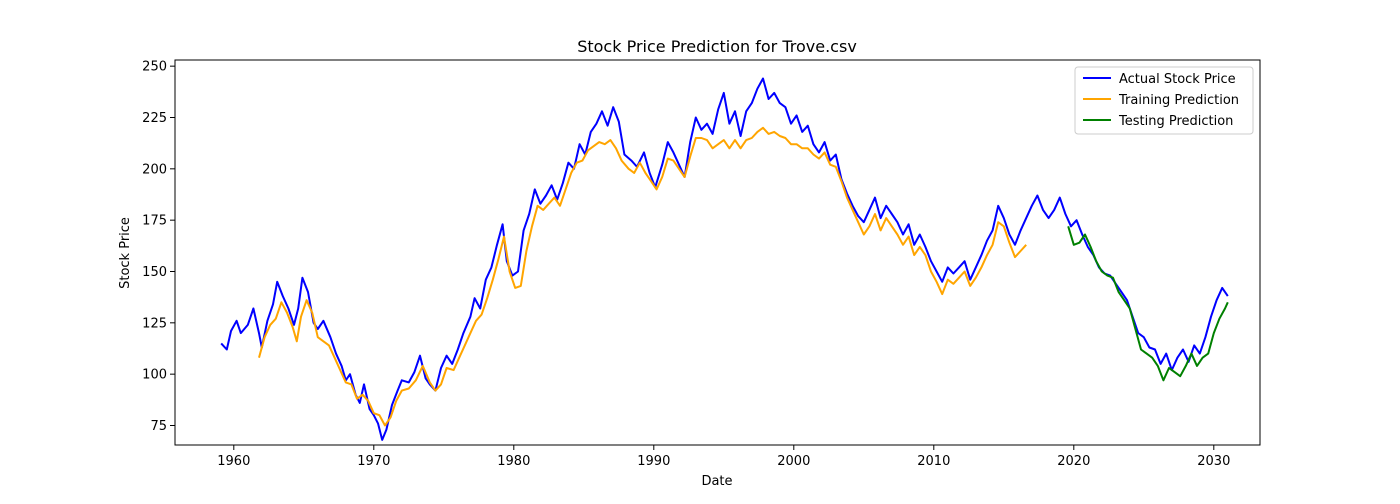  Describe the element at coordinates (154, 118) in the screenshot. I see `y-tick-label: 225` at that location.